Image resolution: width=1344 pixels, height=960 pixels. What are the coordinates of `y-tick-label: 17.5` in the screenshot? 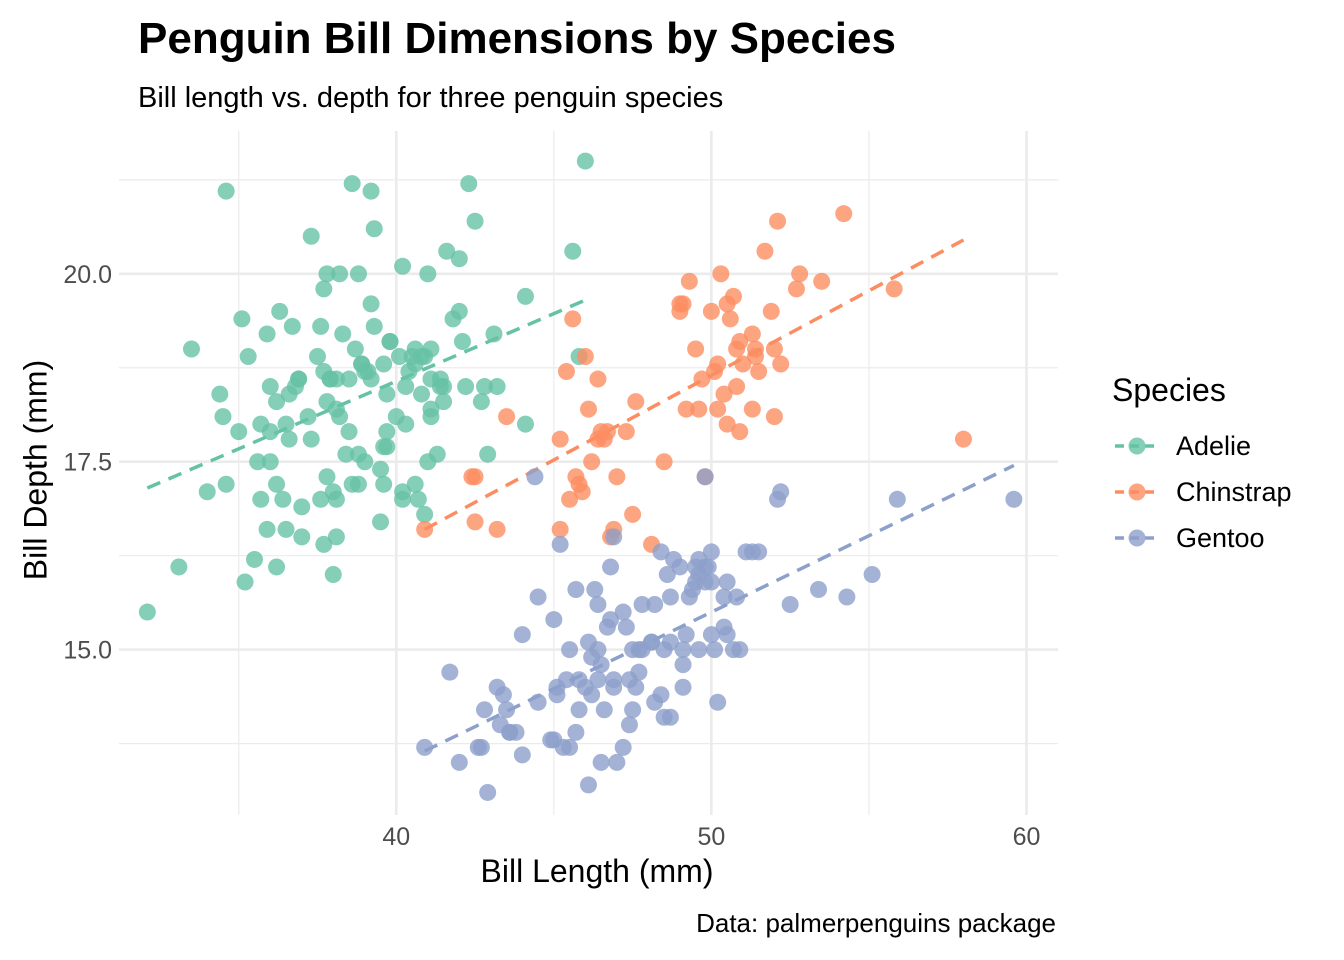 It's located at (87, 463).